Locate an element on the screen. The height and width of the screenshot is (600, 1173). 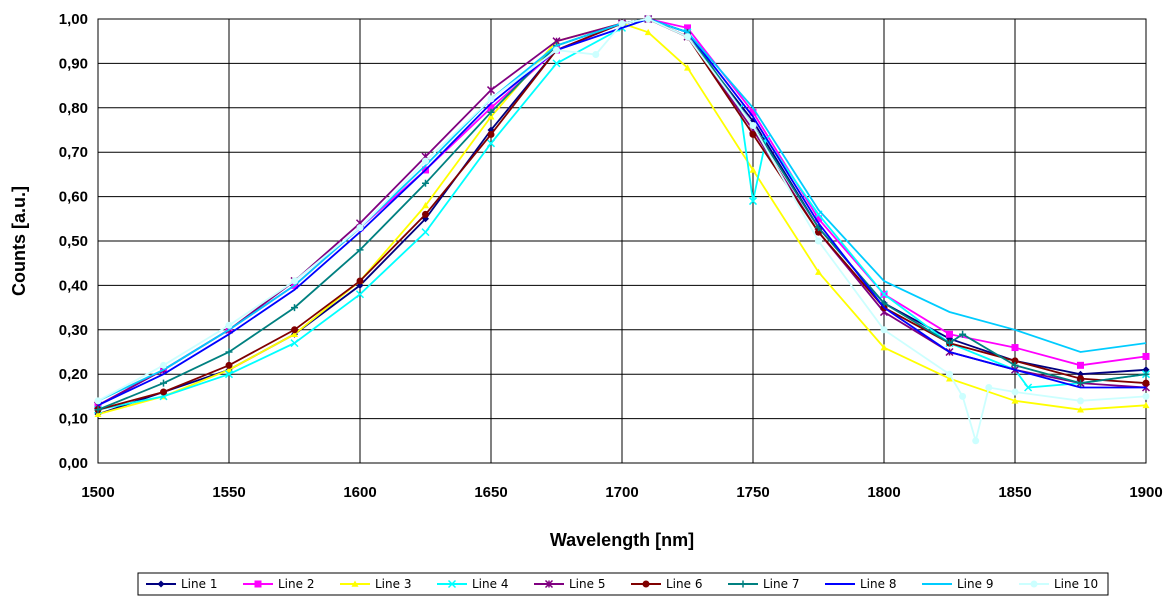
legend-label: Line 9 is located at coordinates (975, 584).